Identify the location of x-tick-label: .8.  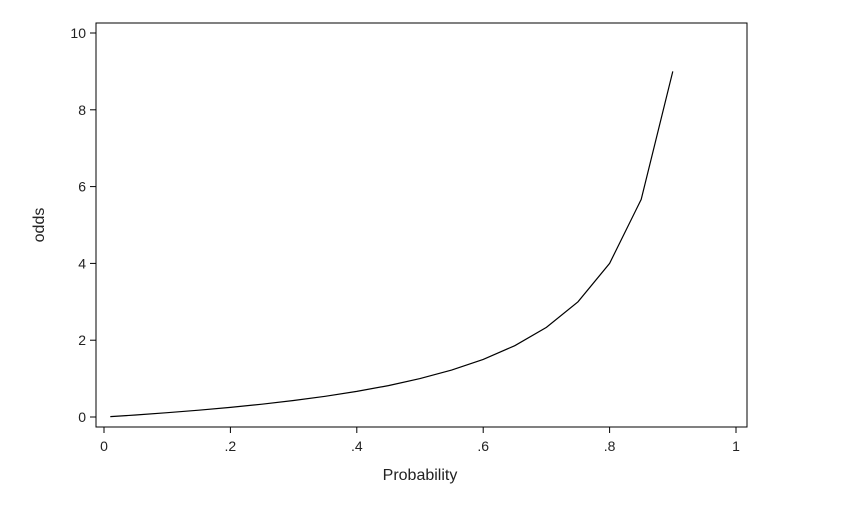
(610, 446).